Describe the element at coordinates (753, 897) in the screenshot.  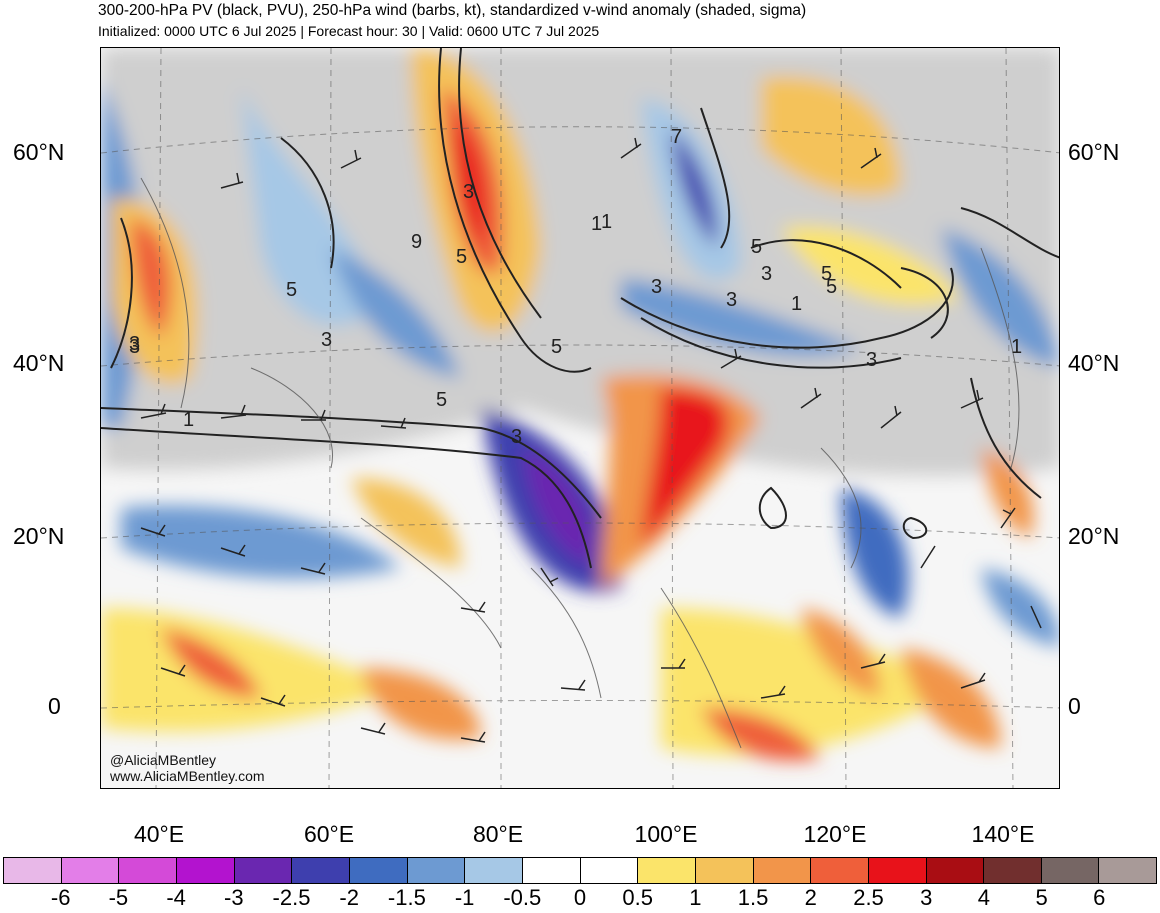
I see `colorbar-label: 1.5` at that location.